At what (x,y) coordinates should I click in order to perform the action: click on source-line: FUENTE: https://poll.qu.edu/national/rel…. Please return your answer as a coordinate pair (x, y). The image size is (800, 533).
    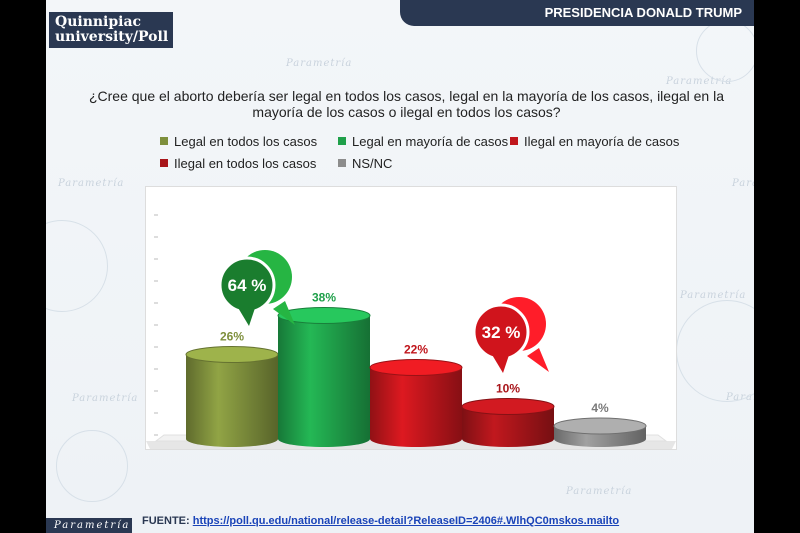
    Looking at the image, I should click on (380, 521).